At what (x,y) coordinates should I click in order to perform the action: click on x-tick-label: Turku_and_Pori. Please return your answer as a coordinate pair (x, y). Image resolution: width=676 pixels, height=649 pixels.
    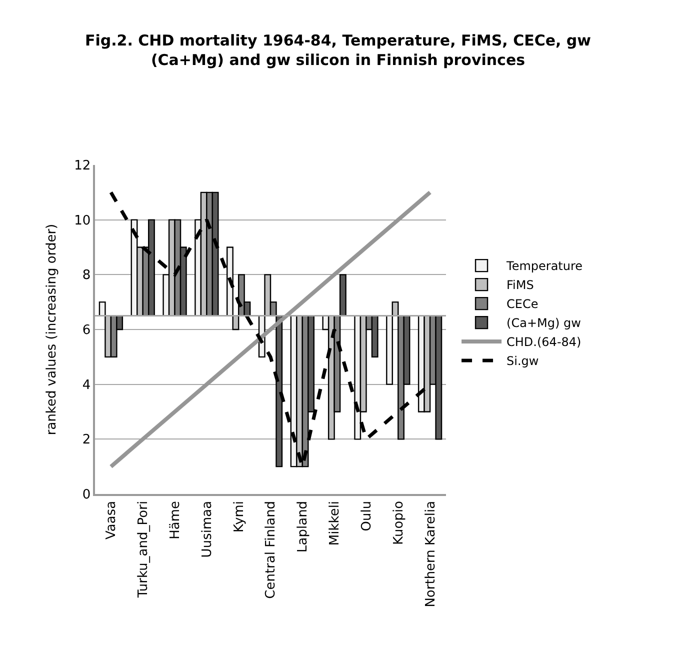
    Looking at the image, I should click on (144, 549).